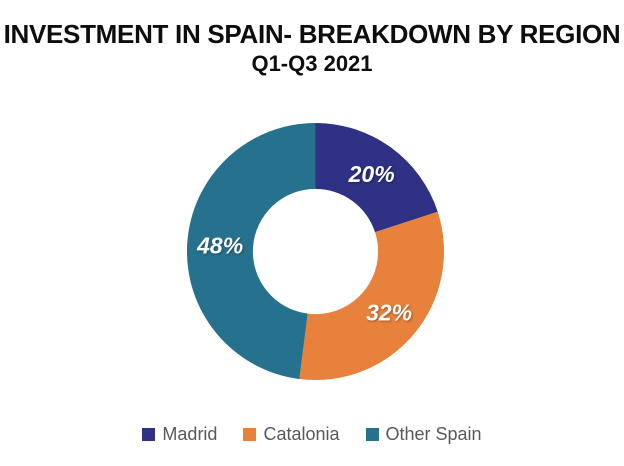  I want to click on legend-item-other-spain: Other Spain, so click(423, 434).